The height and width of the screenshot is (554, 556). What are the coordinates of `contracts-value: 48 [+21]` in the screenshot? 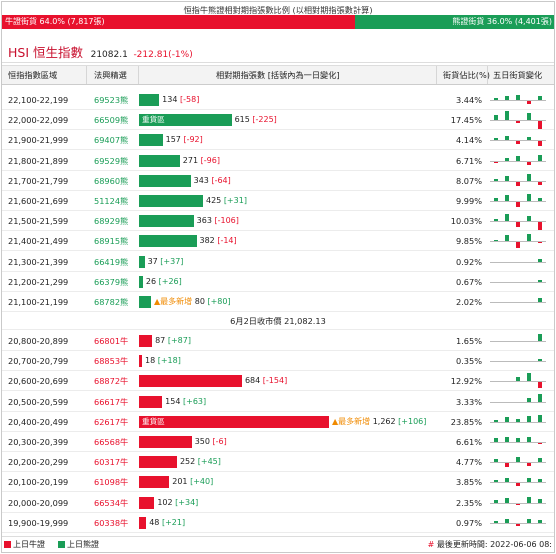 It's located at (167, 523).